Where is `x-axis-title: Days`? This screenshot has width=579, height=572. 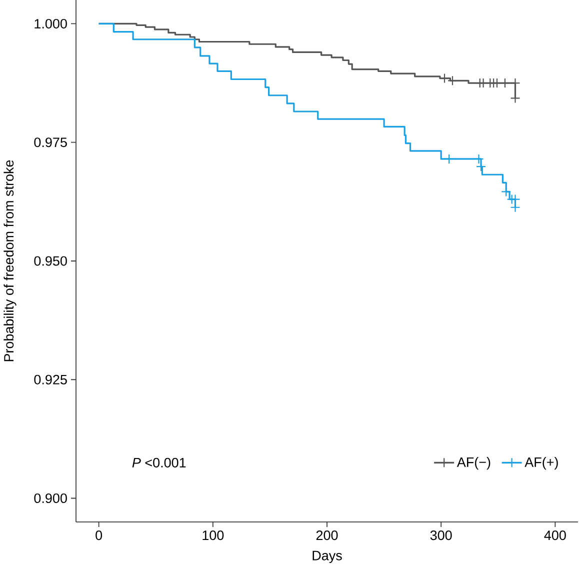
x-axis-title: Days is located at coordinates (327, 557).